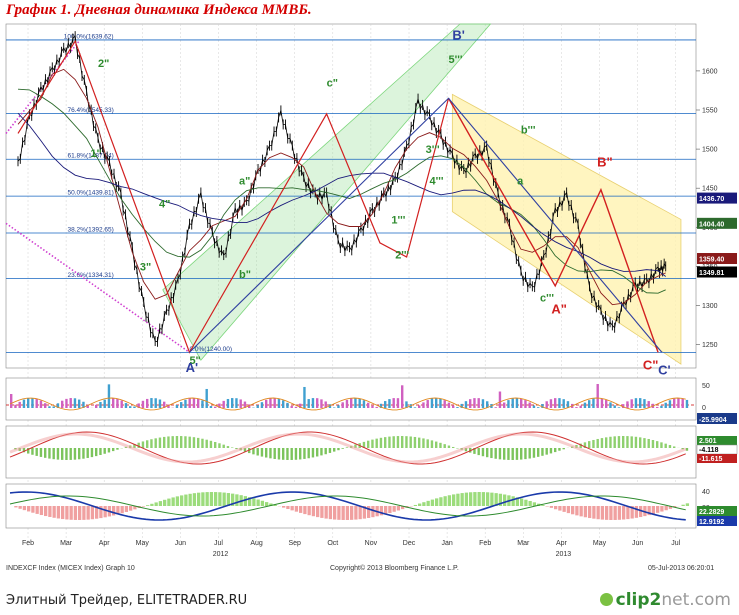  What do you see at coordinates (706, 386) in the screenshot?
I see `osc1-y-tick-label: 50` at bounding box center [706, 386].